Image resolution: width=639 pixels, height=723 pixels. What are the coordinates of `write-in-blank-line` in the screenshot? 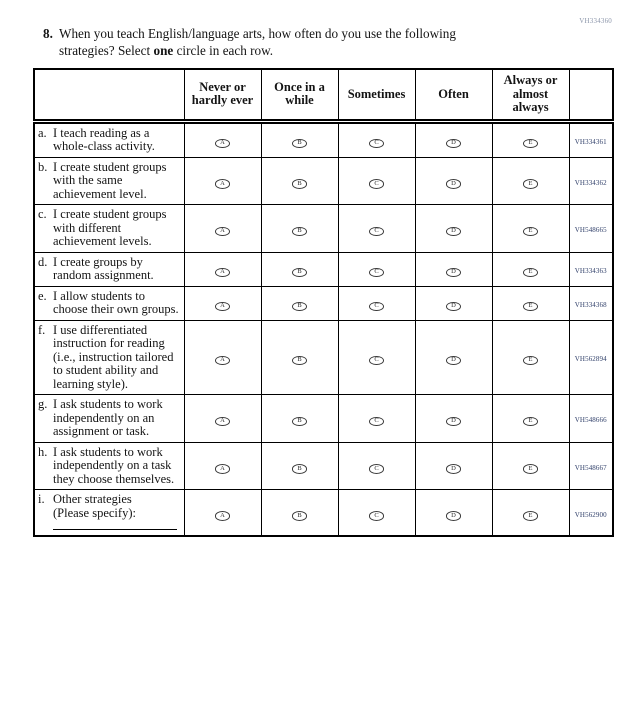 It's located at (115, 529).